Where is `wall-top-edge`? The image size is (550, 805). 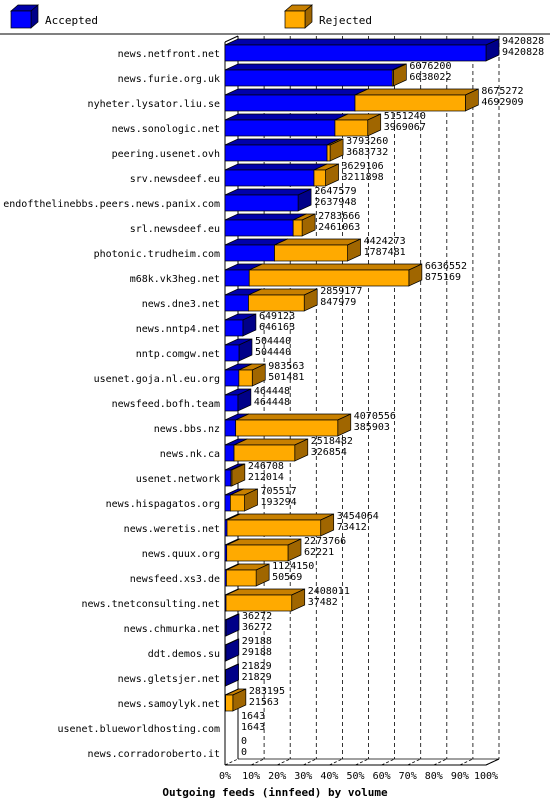 wall-top-edge is located at coordinates (231, 39).